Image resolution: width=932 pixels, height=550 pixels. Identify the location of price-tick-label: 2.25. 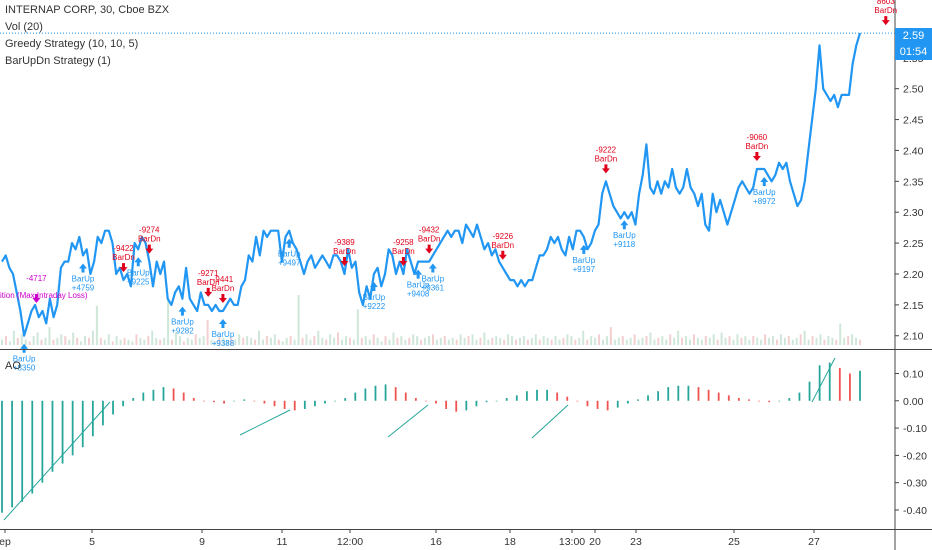
(913, 244).